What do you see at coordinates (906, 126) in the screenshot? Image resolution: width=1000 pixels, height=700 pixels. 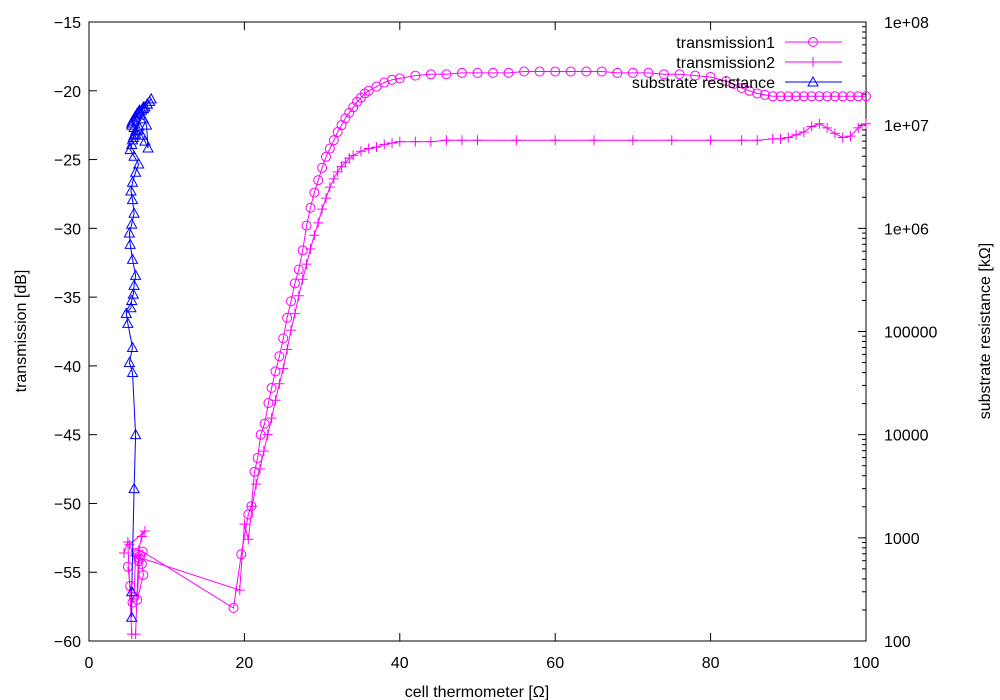 I see `y2-tick-label: 1e+07` at bounding box center [906, 126].